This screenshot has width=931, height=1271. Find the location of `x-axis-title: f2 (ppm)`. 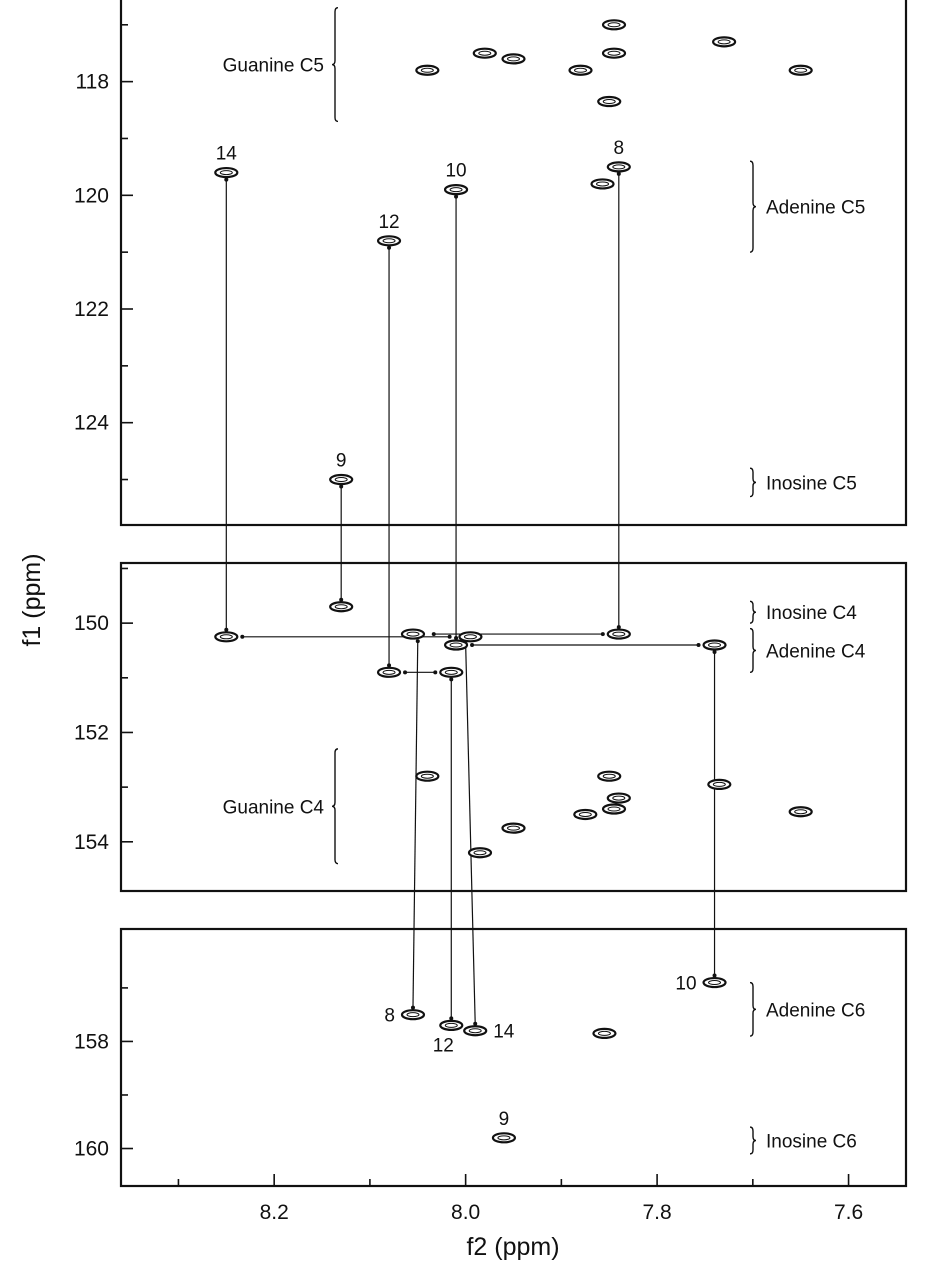

x-axis-title: f2 (ppm) is located at coordinates (512, 1247).